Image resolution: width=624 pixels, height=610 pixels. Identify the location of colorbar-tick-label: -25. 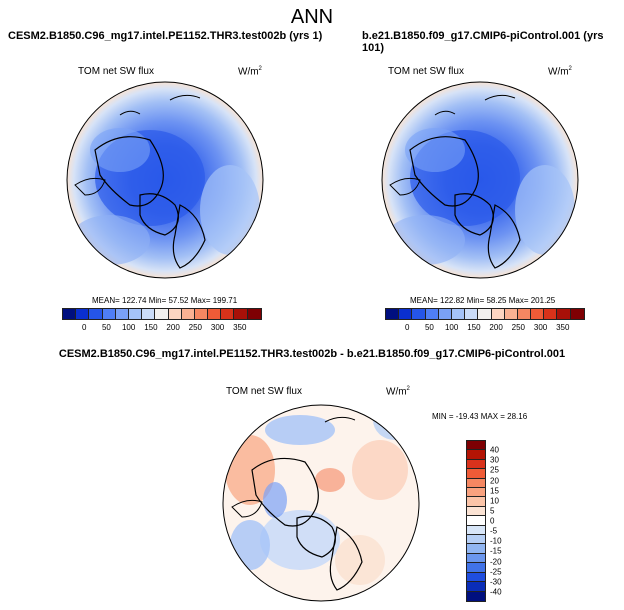
(496, 572).